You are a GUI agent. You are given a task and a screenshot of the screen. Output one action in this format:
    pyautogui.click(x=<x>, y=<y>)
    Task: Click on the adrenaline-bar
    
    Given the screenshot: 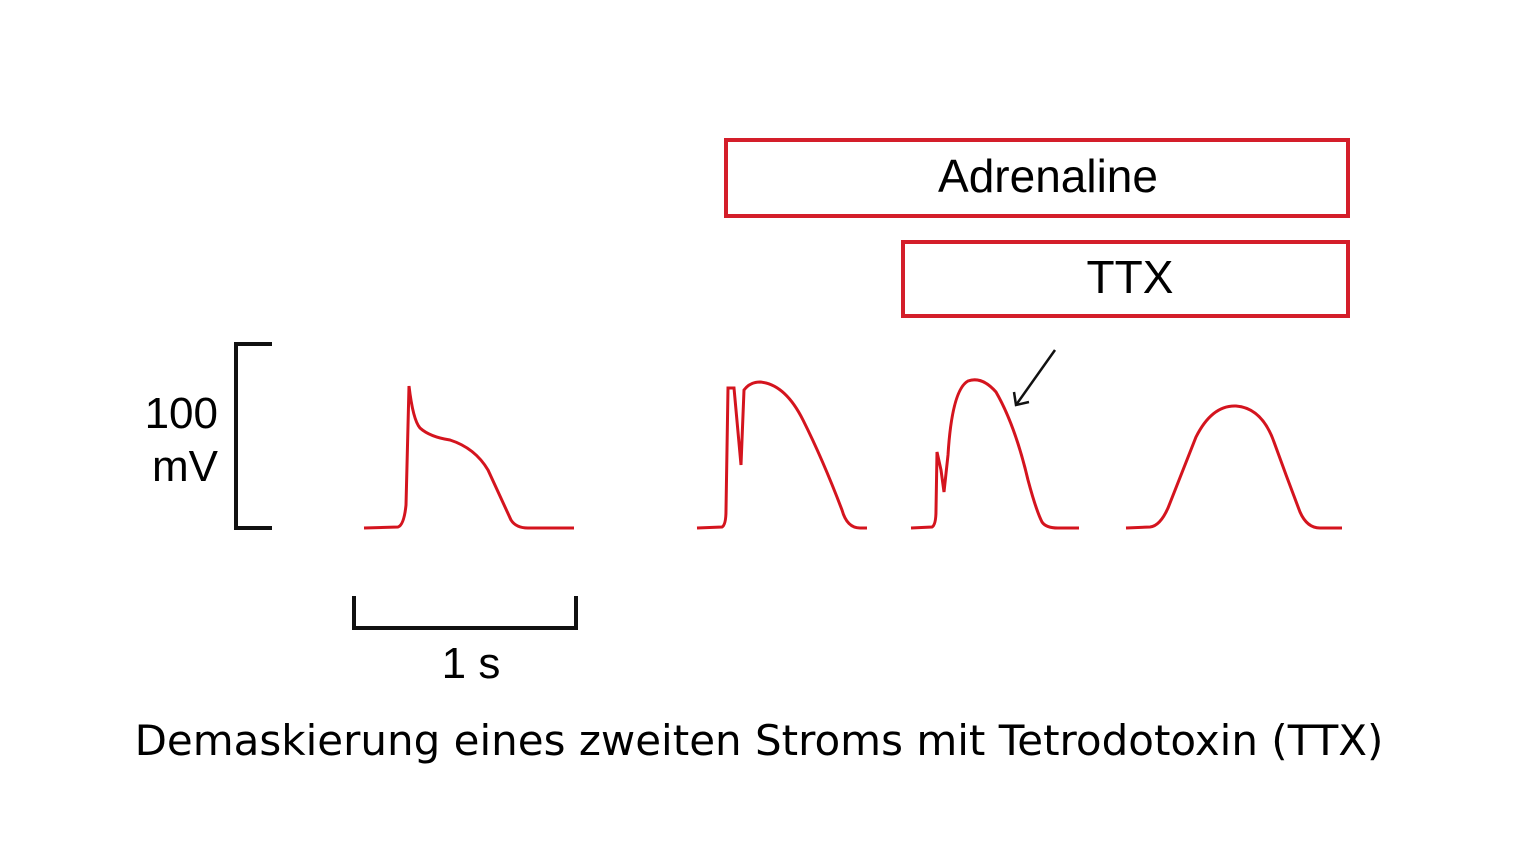 What is the action you would take?
    pyautogui.click(x=1037, y=178)
    